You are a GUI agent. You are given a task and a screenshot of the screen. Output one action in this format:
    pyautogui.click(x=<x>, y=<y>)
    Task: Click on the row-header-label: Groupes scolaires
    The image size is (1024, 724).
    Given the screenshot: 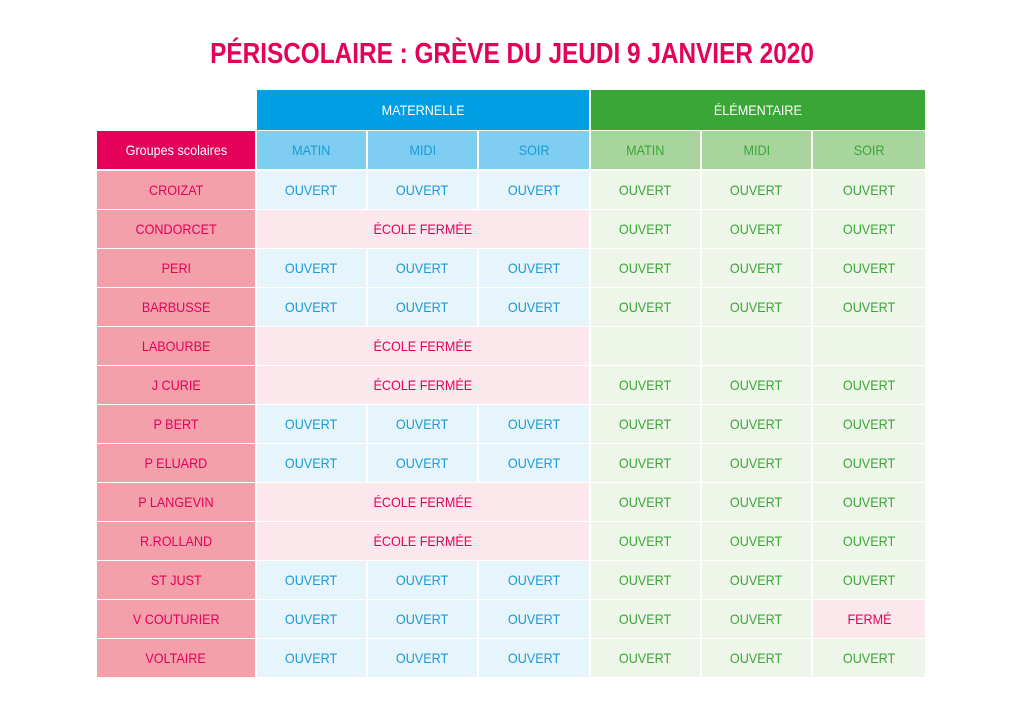 What is the action you would take?
    pyautogui.click(x=177, y=151)
    